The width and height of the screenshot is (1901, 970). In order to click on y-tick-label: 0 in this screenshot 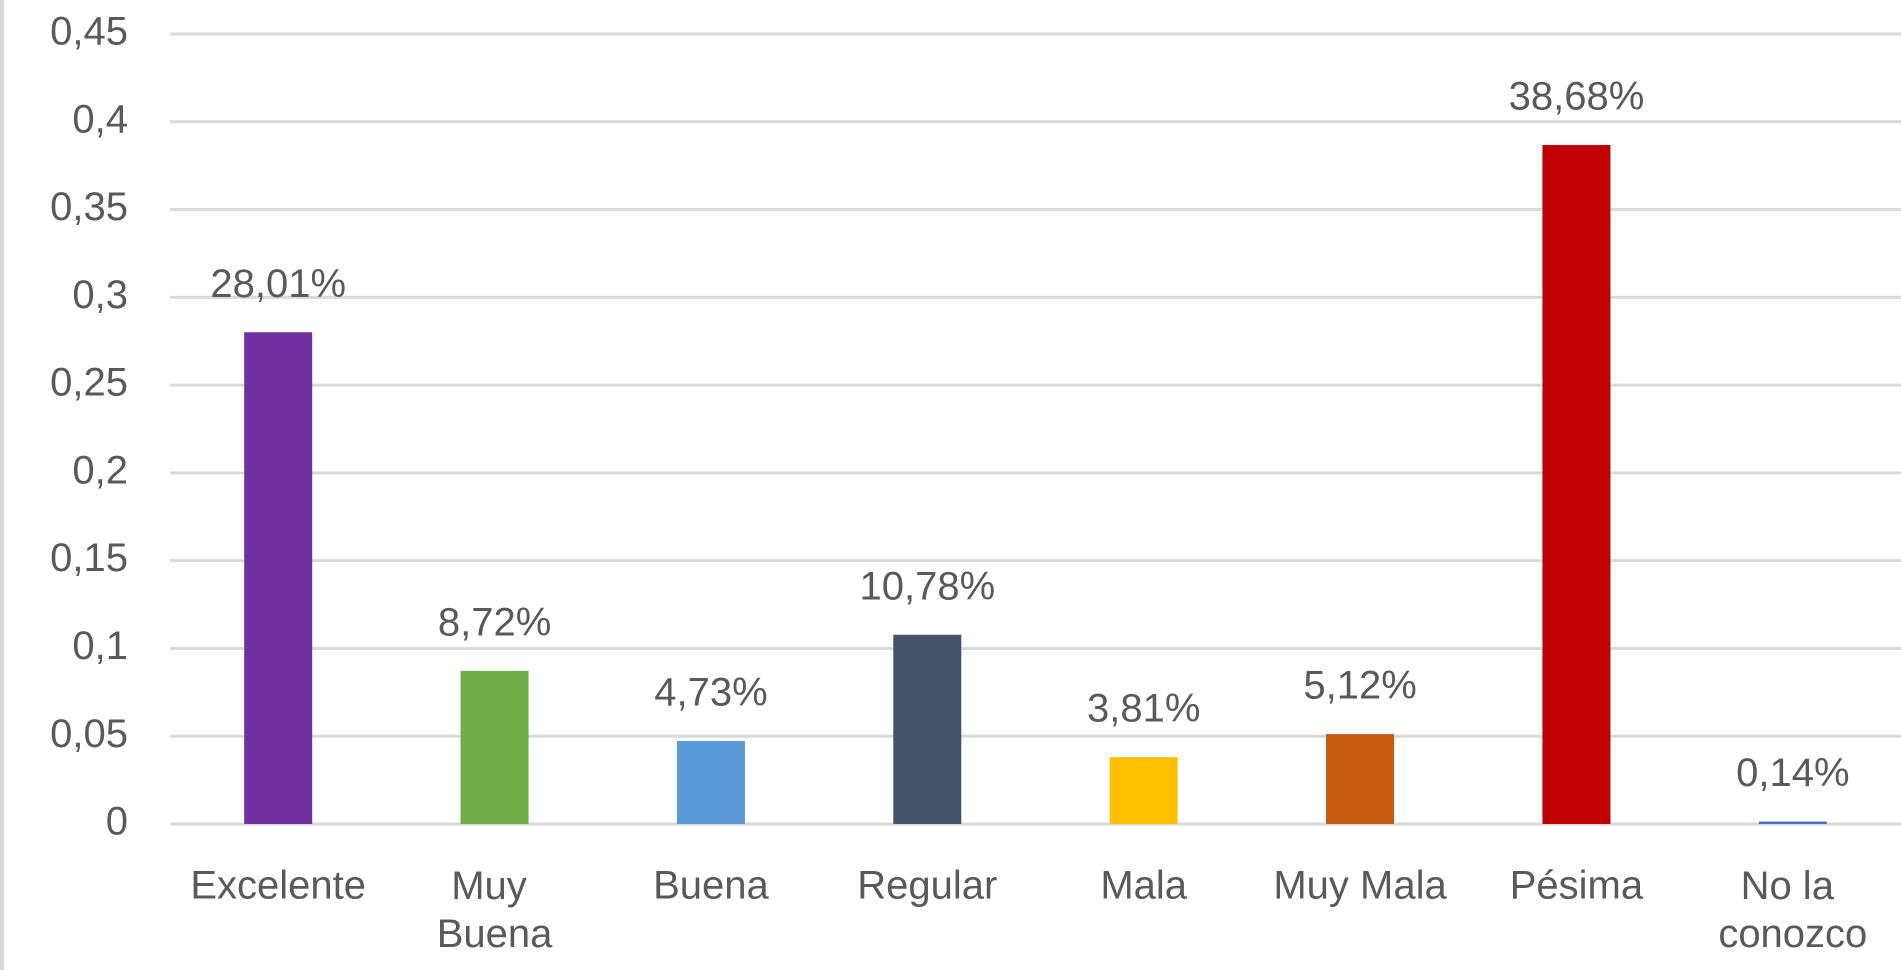, I will do `click(117, 822)`.